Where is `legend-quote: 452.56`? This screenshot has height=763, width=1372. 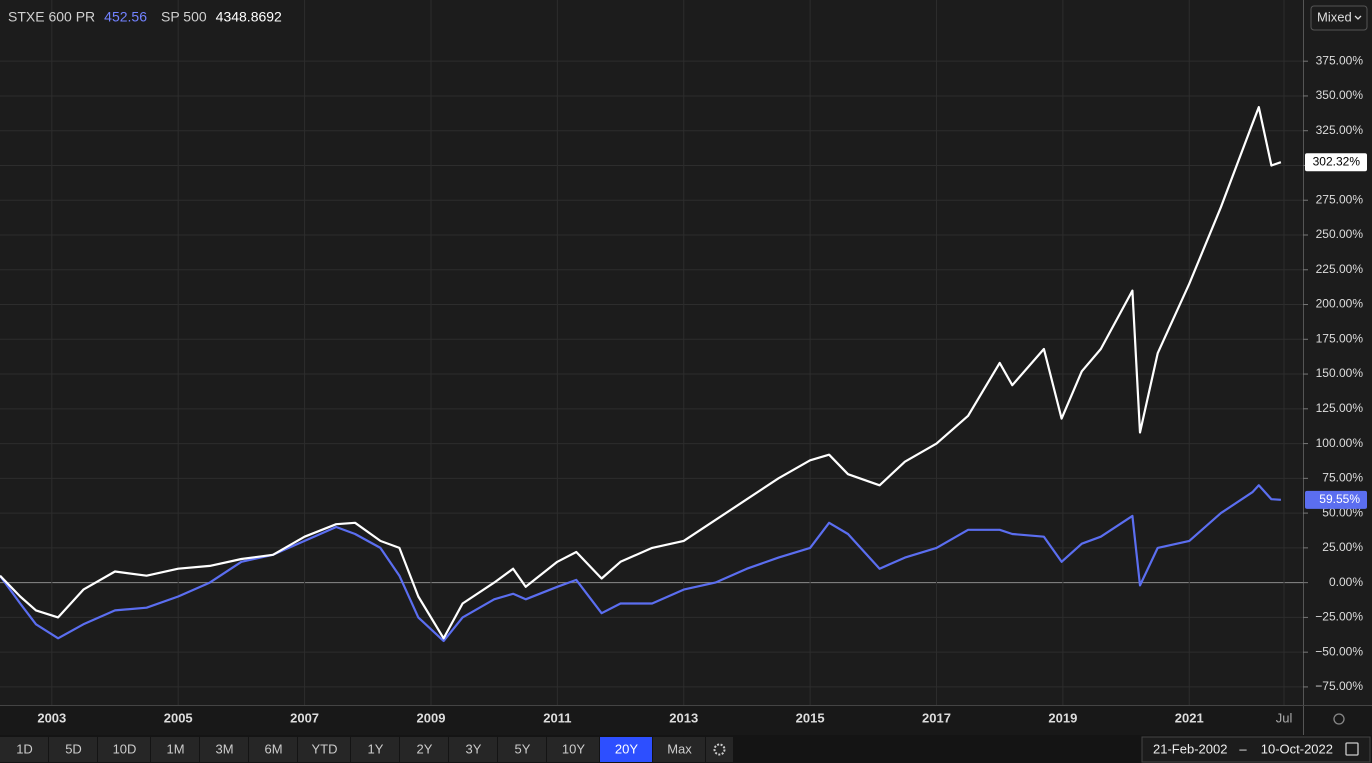
legend-quote: 452.56 is located at coordinates (125, 17).